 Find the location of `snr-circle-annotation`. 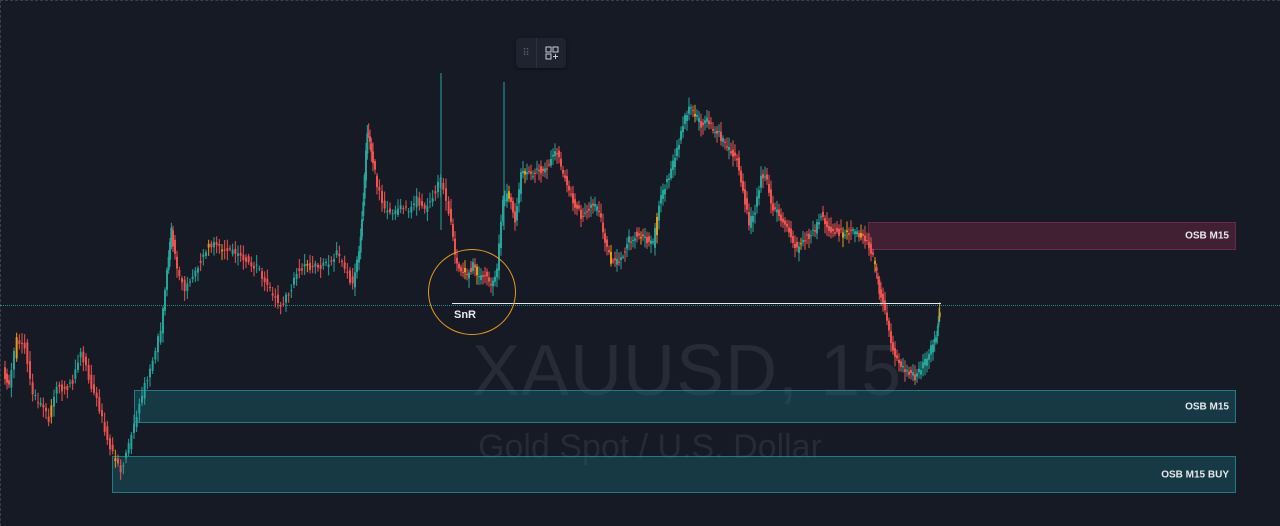

snr-circle-annotation is located at coordinates (472, 292).